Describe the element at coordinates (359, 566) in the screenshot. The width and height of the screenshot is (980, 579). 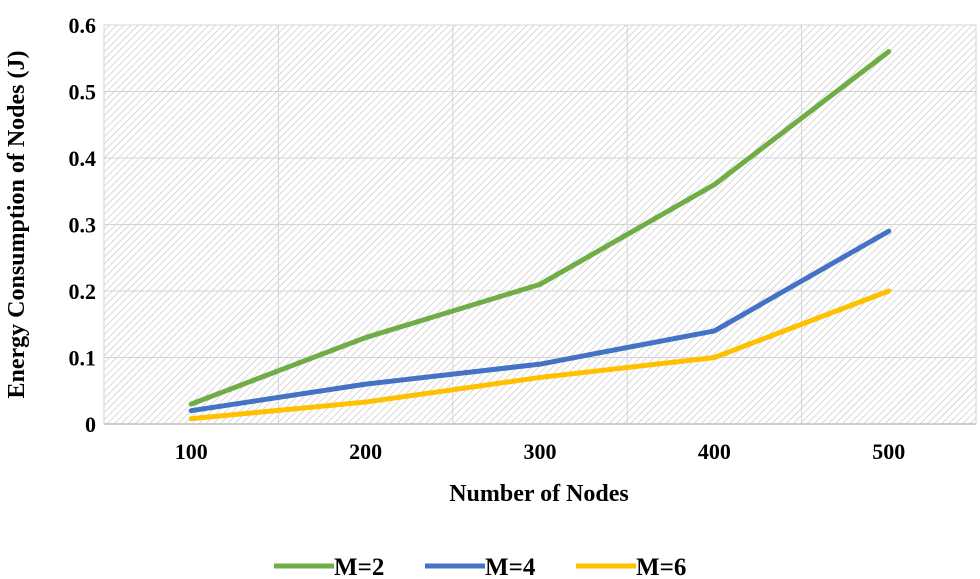
I see `legend-label: M=2` at that location.